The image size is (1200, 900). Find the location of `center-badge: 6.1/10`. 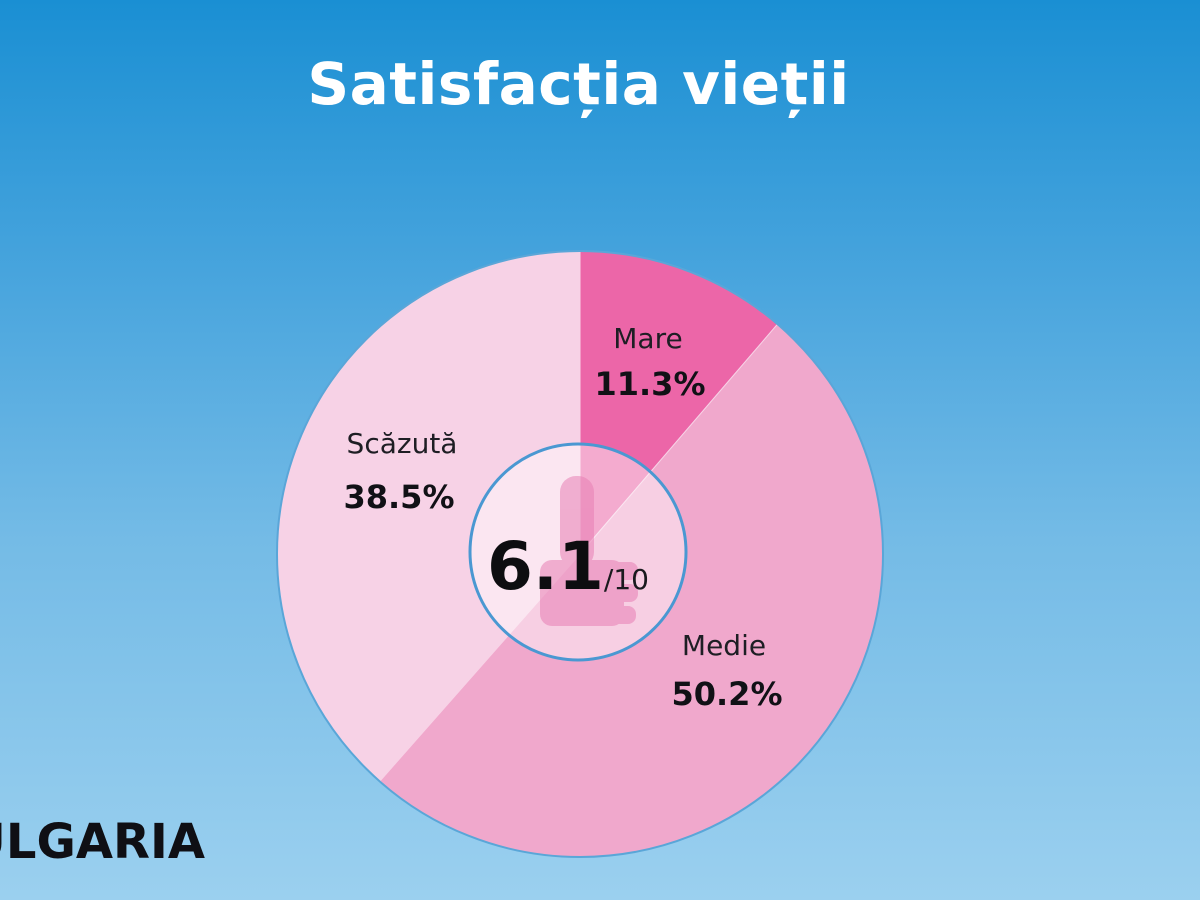

center-badge: 6.1/10 is located at coordinates (578, 552).